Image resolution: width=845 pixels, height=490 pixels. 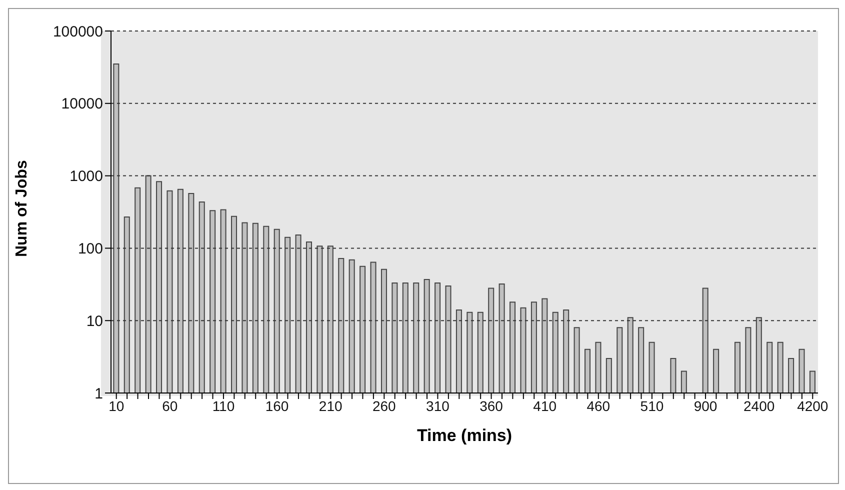 What do you see at coordinates (464, 435) in the screenshot?
I see `x-axis-title: Time (mins)` at bounding box center [464, 435].